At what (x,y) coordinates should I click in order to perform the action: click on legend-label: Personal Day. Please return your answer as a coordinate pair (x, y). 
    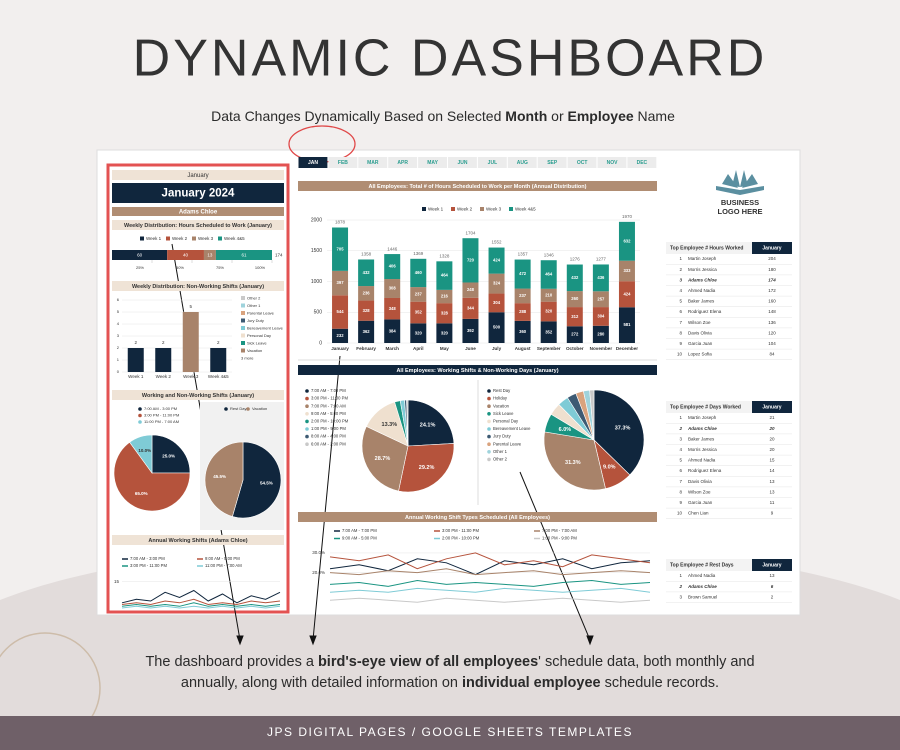
    Looking at the image, I should click on (506, 421).